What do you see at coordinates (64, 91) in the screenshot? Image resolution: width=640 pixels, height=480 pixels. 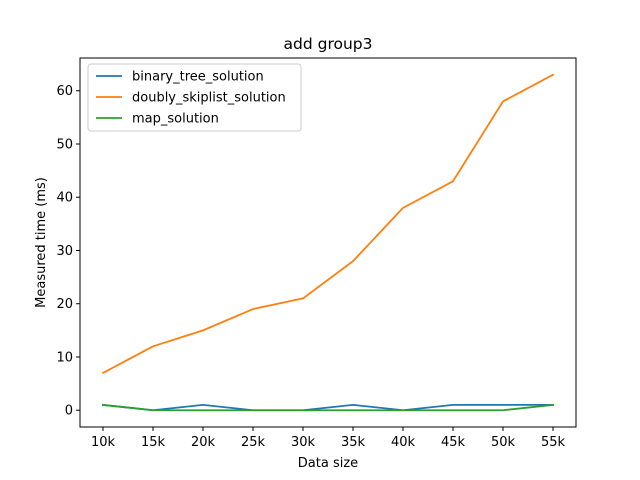 I see `y-tick-label: 60` at bounding box center [64, 91].